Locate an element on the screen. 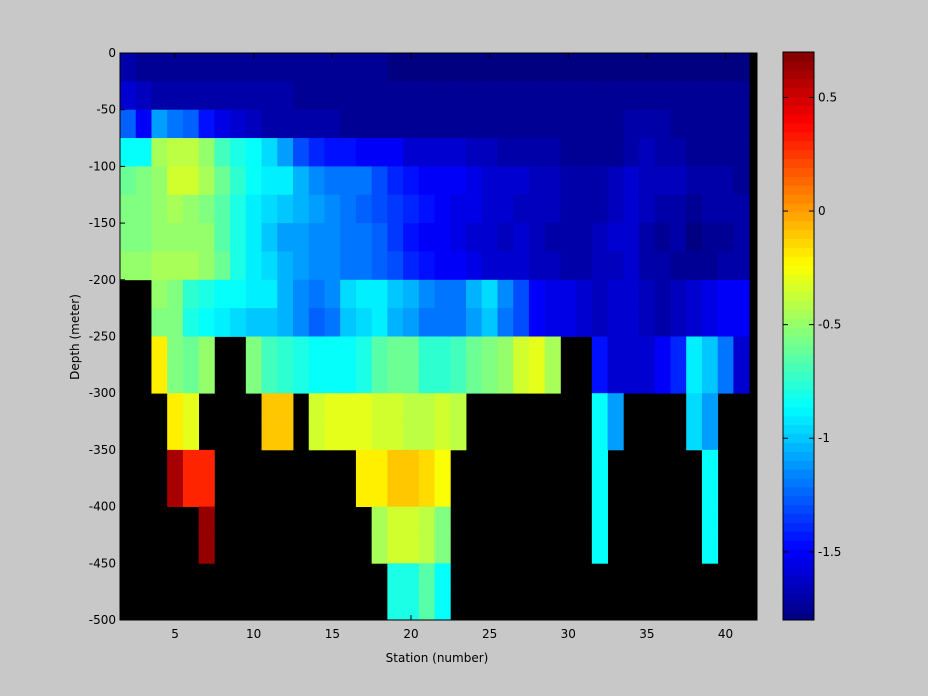 Image resolution: width=928 pixels, height=696 pixels. x-tick-label: 40 is located at coordinates (725, 634).